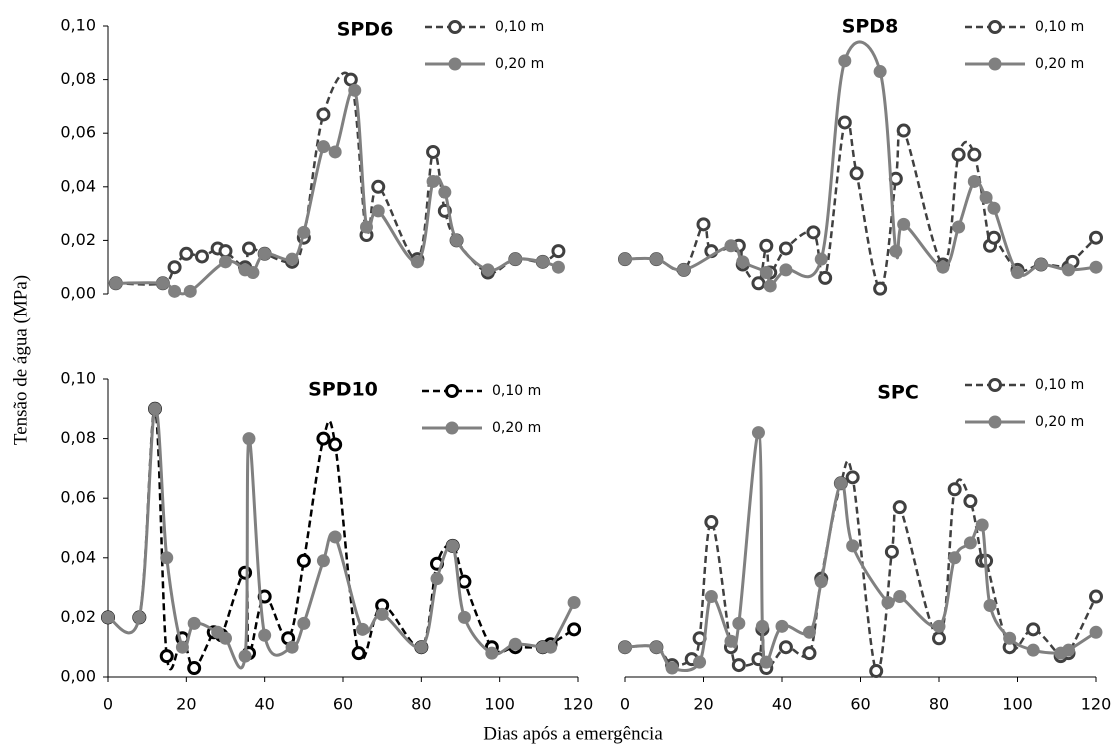 The height and width of the screenshot is (747, 1116). What do you see at coordinates (78, 378) in the screenshot?
I see `y-tick-label: 0,10` at bounding box center [78, 378].